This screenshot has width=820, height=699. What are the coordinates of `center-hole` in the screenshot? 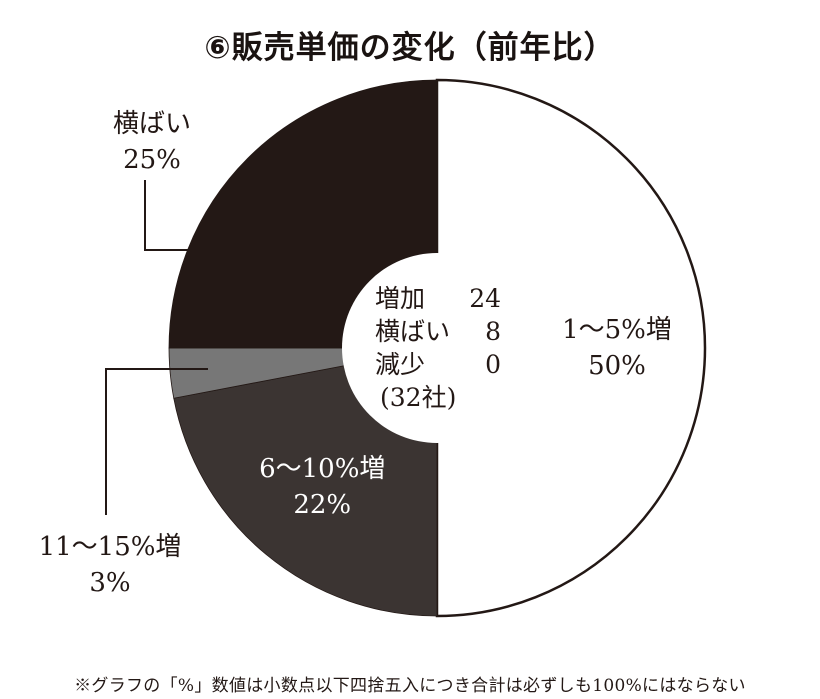 It's located at (437, 348).